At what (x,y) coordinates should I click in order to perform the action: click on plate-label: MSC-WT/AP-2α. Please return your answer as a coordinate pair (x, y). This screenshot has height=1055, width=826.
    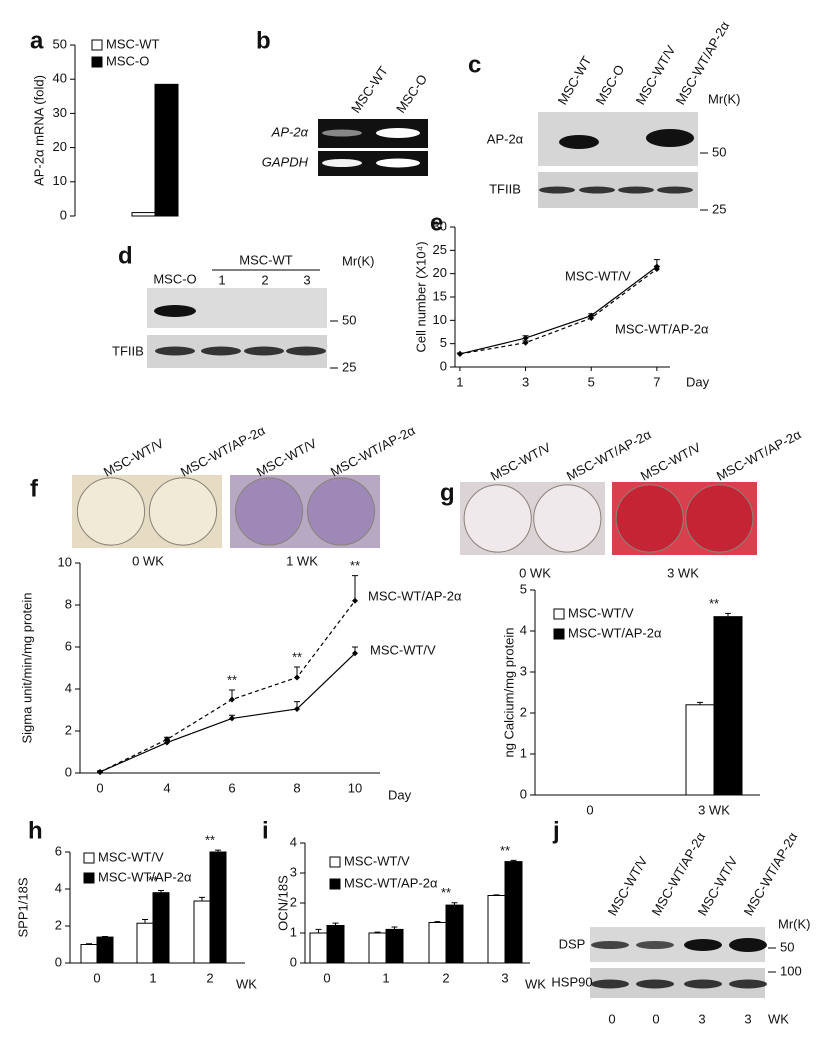
    Looking at the image, I should click on (373, 450).